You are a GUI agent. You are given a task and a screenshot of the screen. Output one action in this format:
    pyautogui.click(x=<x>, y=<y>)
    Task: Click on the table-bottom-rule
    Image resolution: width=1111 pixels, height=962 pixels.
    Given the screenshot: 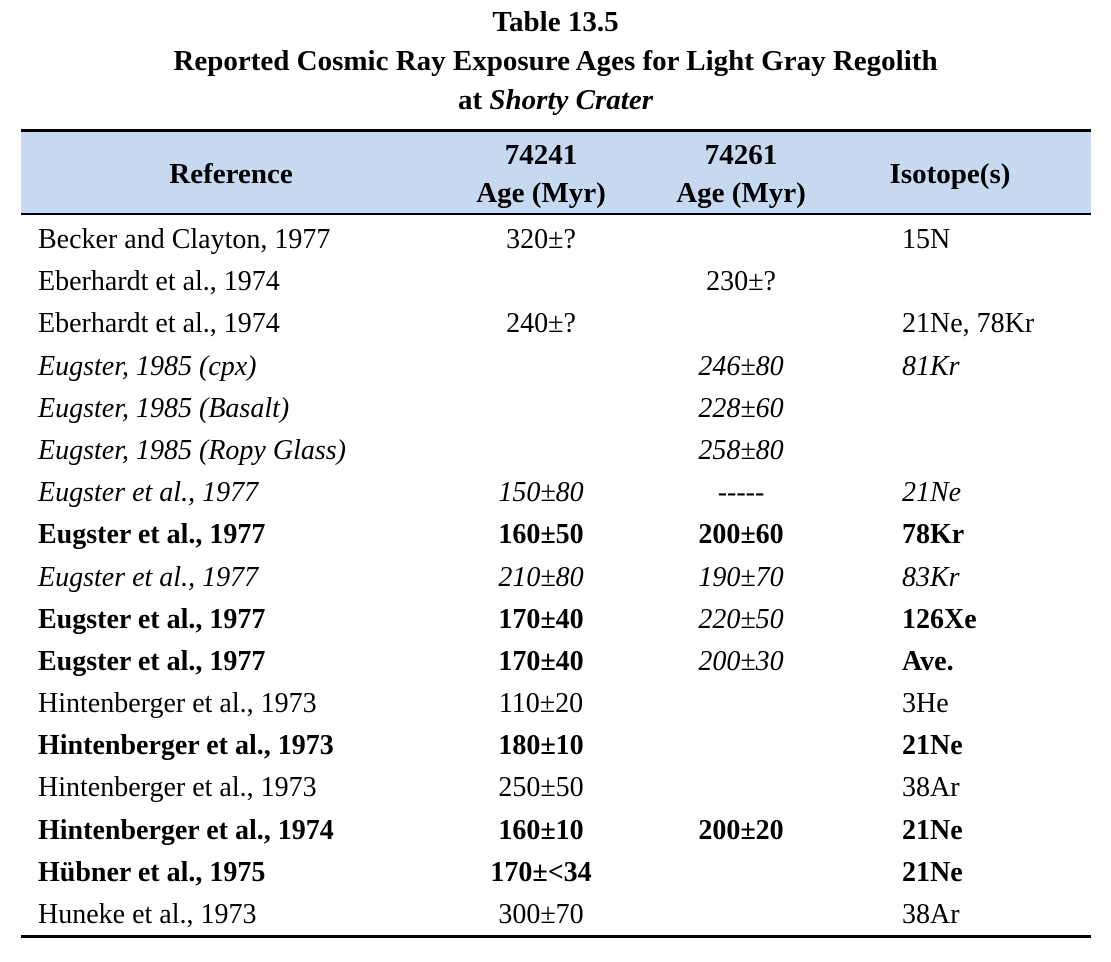 What is the action you would take?
    pyautogui.click(x=556, y=936)
    